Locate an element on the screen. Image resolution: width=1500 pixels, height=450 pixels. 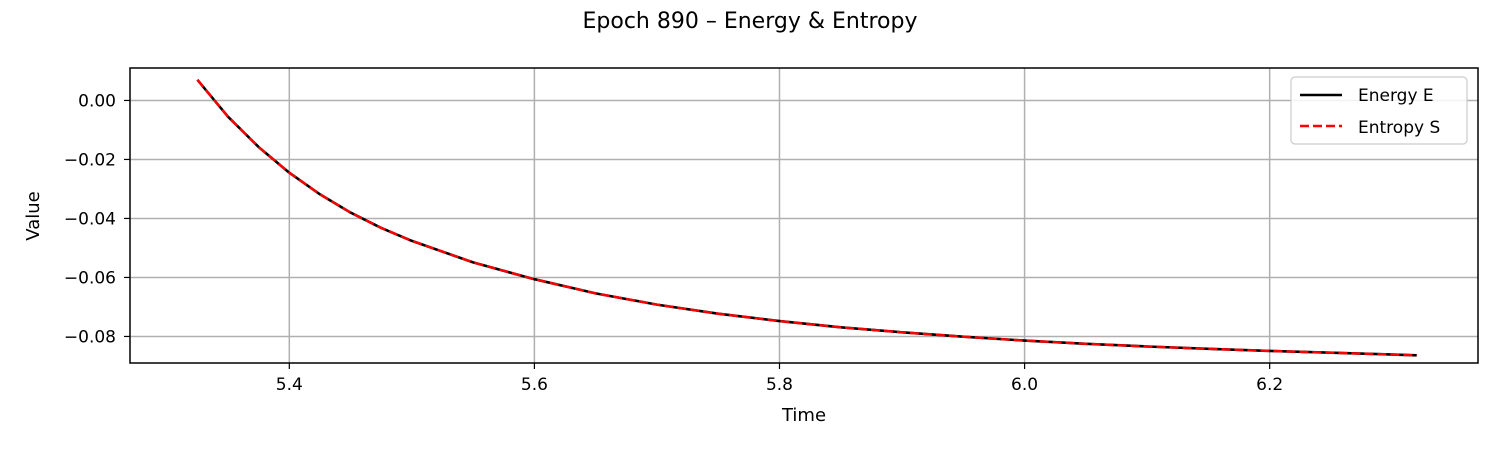
x-tick-label: 5.8 is located at coordinates (779, 385).